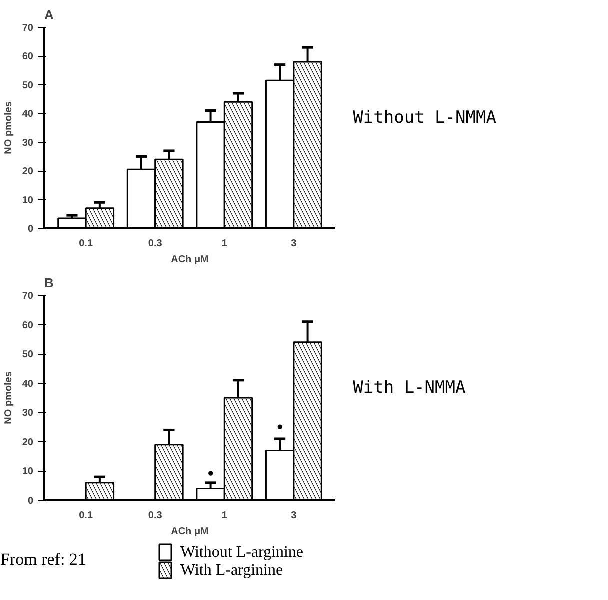 This screenshot has width=608, height=600. What do you see at coordinates (49, 283) in the screenshot?
I see `chart-title: B` at bounding box center [49, 283].